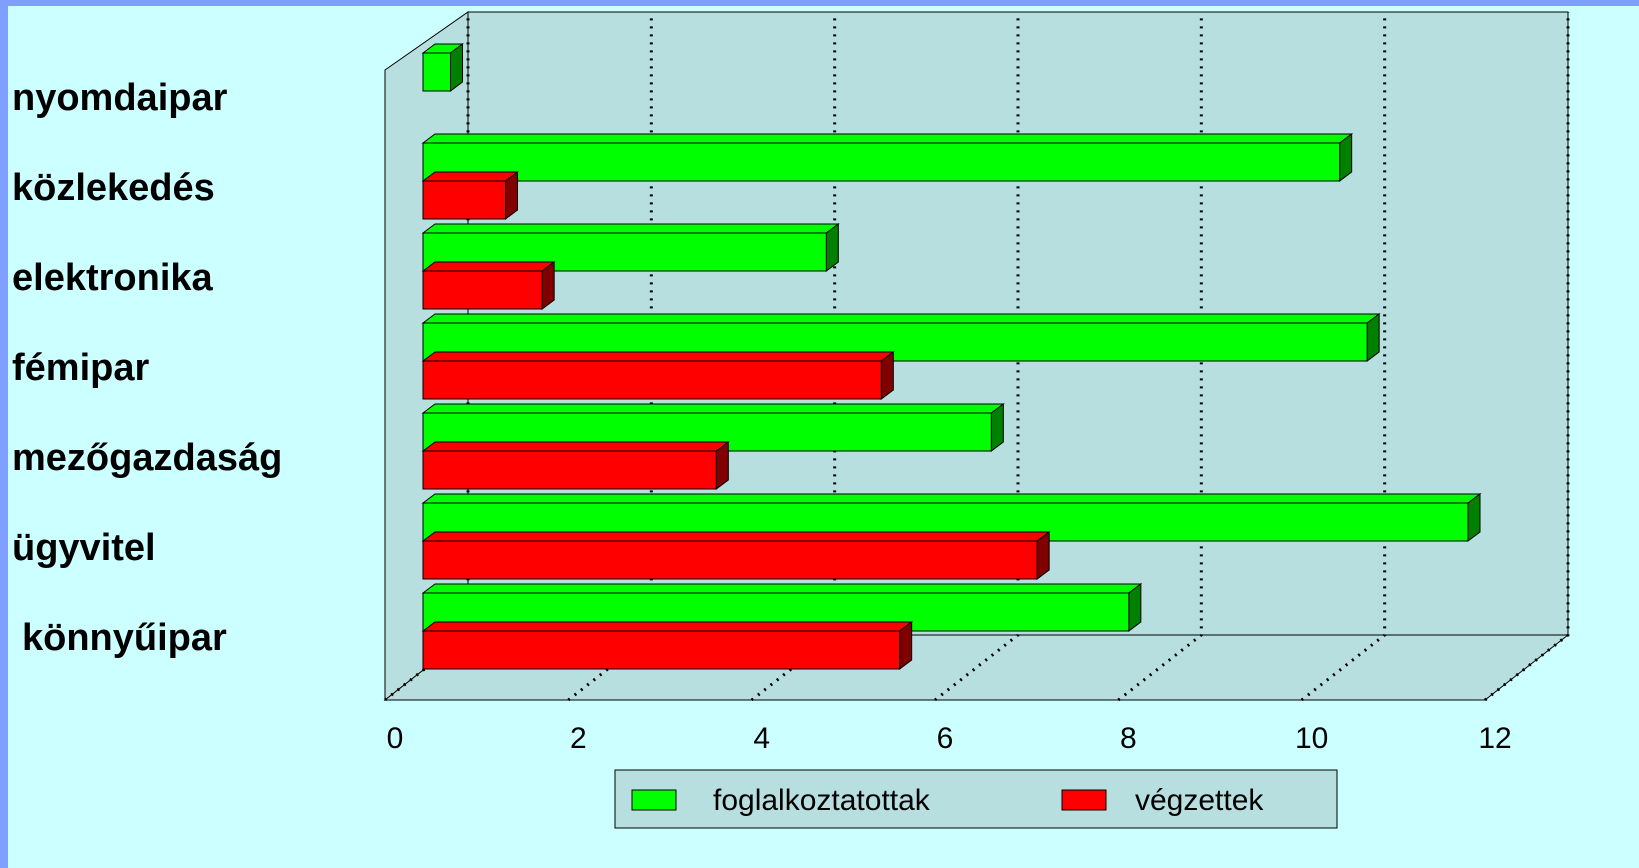 The height and width of the screenshot is (868, 1639). What do you see at coordinates (147, 458) in the screenshot?
I see `category-label: mezőgazdaság` at bounding box center [147, 458].